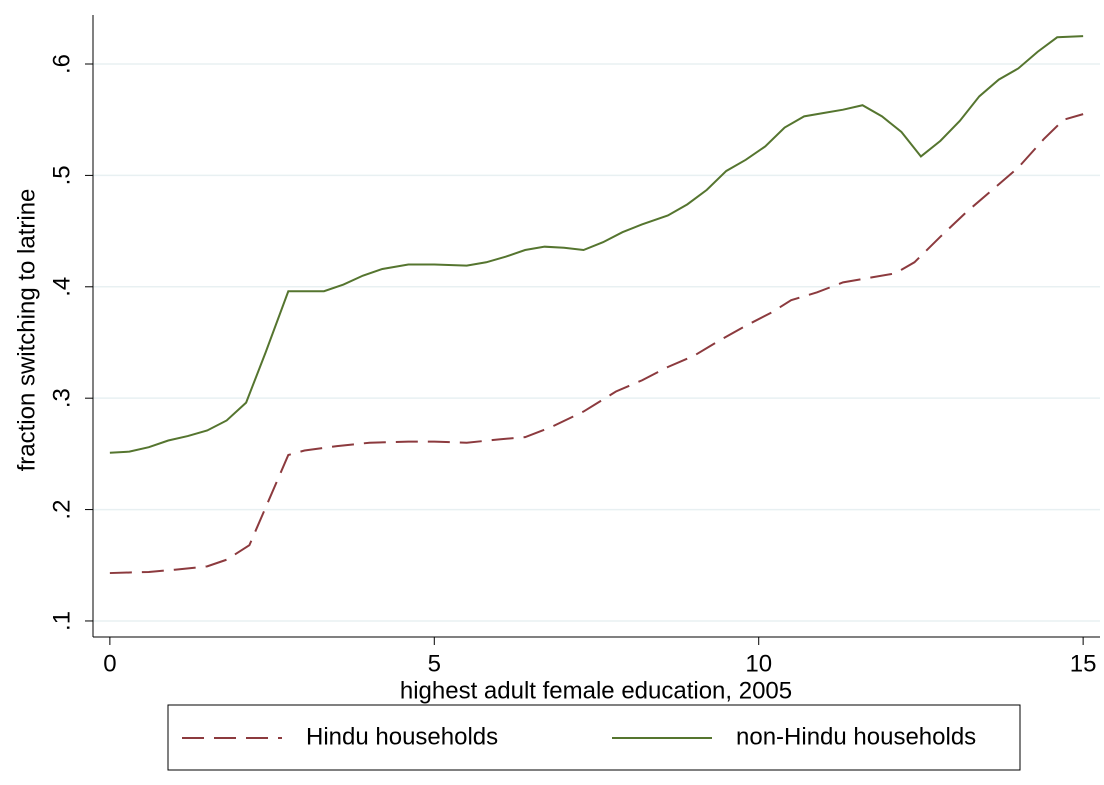 Image resolution: width=1104 pixels, height=785 pixels. Describe the element at coordinates (434, 663) in the screenshot. I see `x-tick-label: 5` at that location.